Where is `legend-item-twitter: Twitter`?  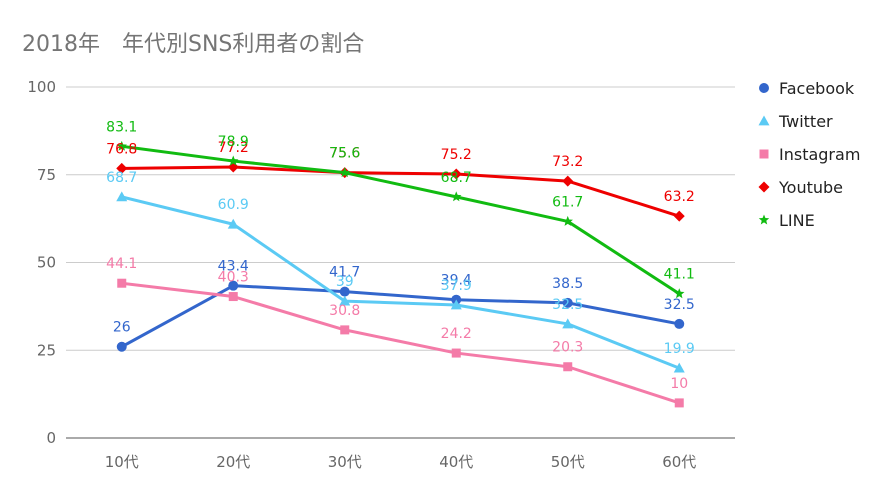 legend-item-twitter: Twitter is located at coordinates (795, 121).